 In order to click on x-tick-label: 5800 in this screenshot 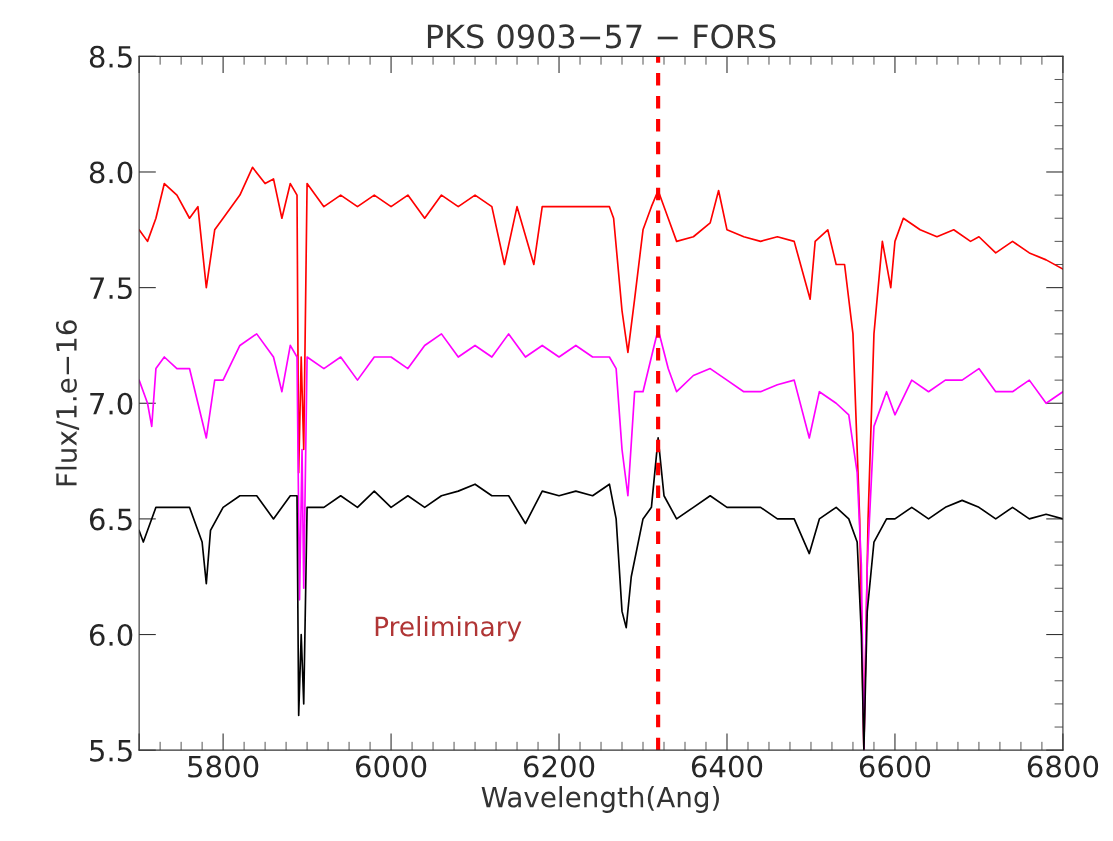, I will do `click(223, 766)`.